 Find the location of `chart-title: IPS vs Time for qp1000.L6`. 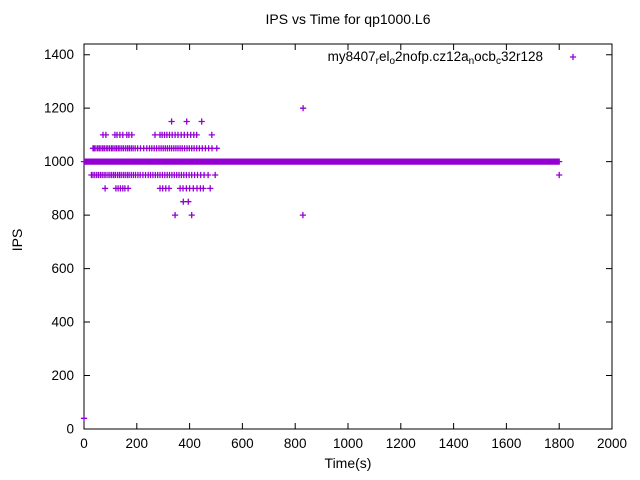

chart-title: IPS vs Time for qp1000.L6 is located at coordinates (348, 19).